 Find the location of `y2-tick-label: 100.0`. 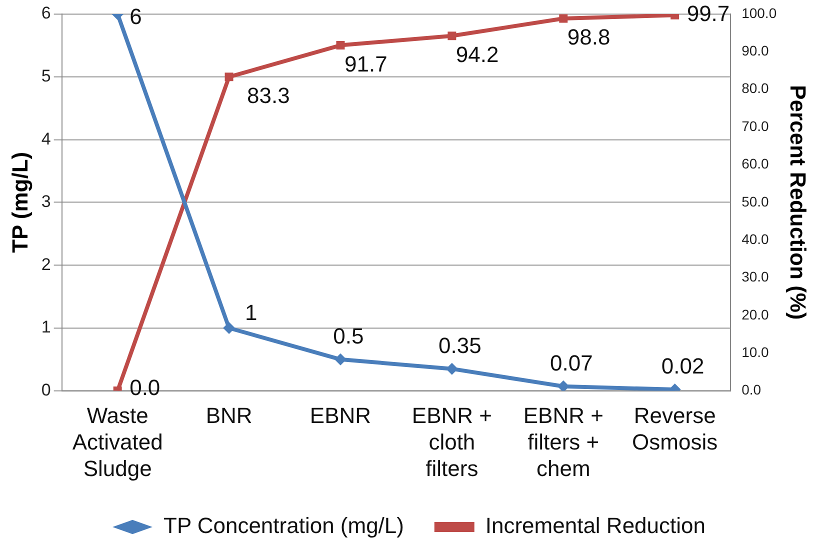

y2-tick-label: 100.0 is located at coordinates (759, 12).